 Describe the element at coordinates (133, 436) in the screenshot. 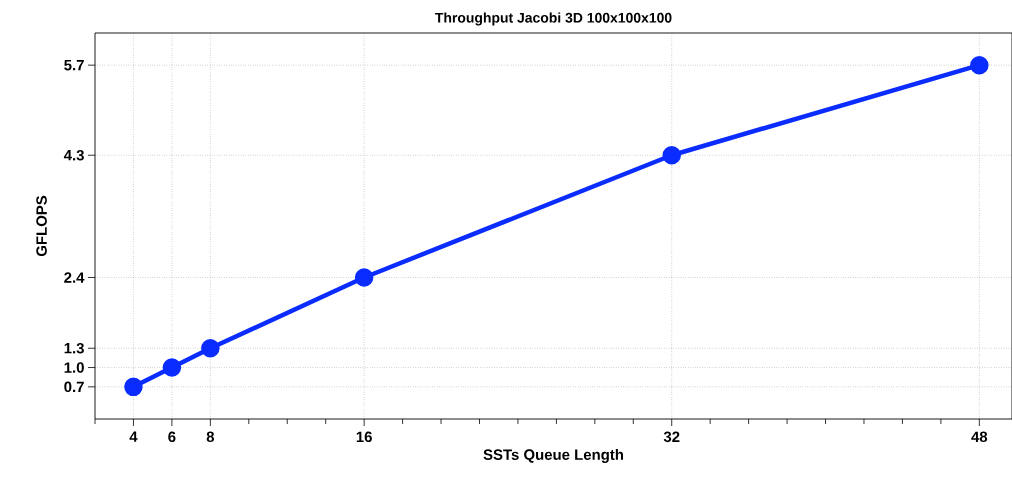

I see `x-tick-label: 4` at that location.